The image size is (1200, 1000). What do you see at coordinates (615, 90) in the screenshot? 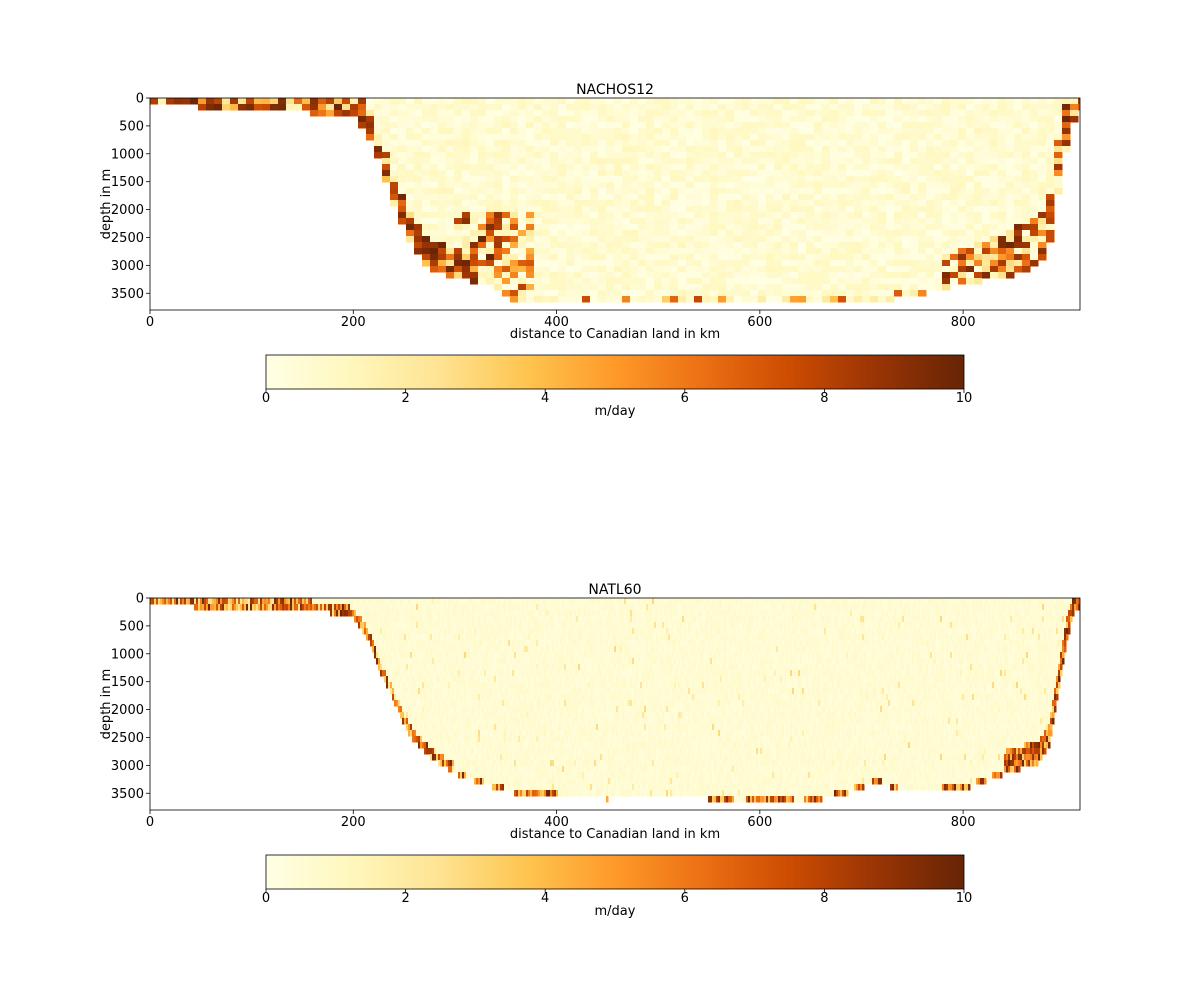
I see `chart-title: NACHOS12` at bounding box center [615, 90].